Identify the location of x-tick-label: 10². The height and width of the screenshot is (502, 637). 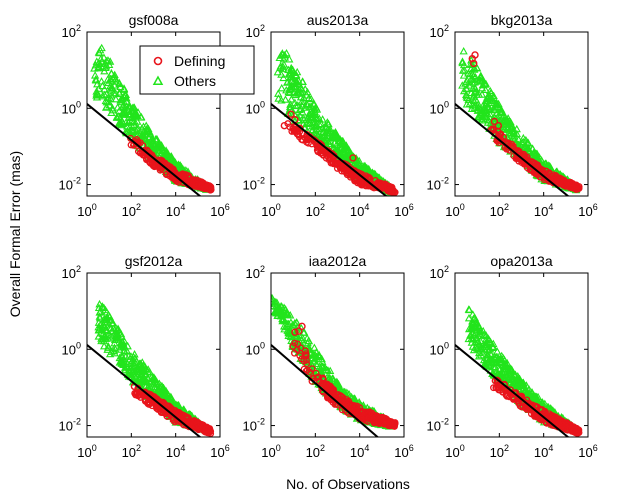
(315, 451).